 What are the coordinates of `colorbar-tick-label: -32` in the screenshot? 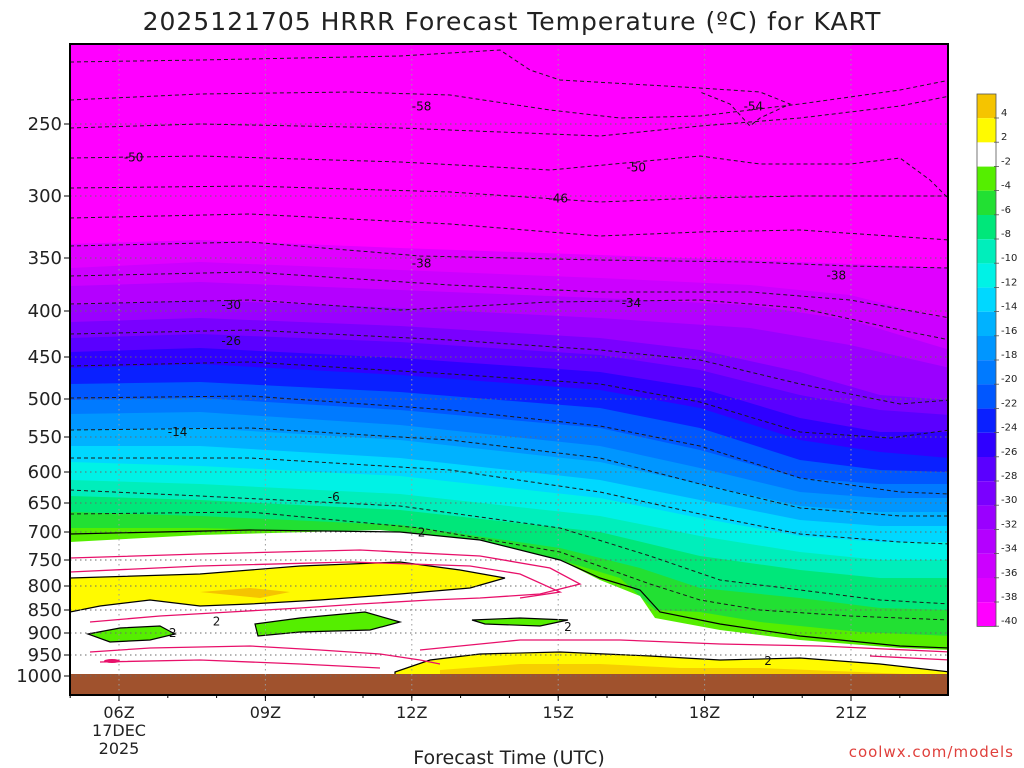 It's located at (1009, 524).